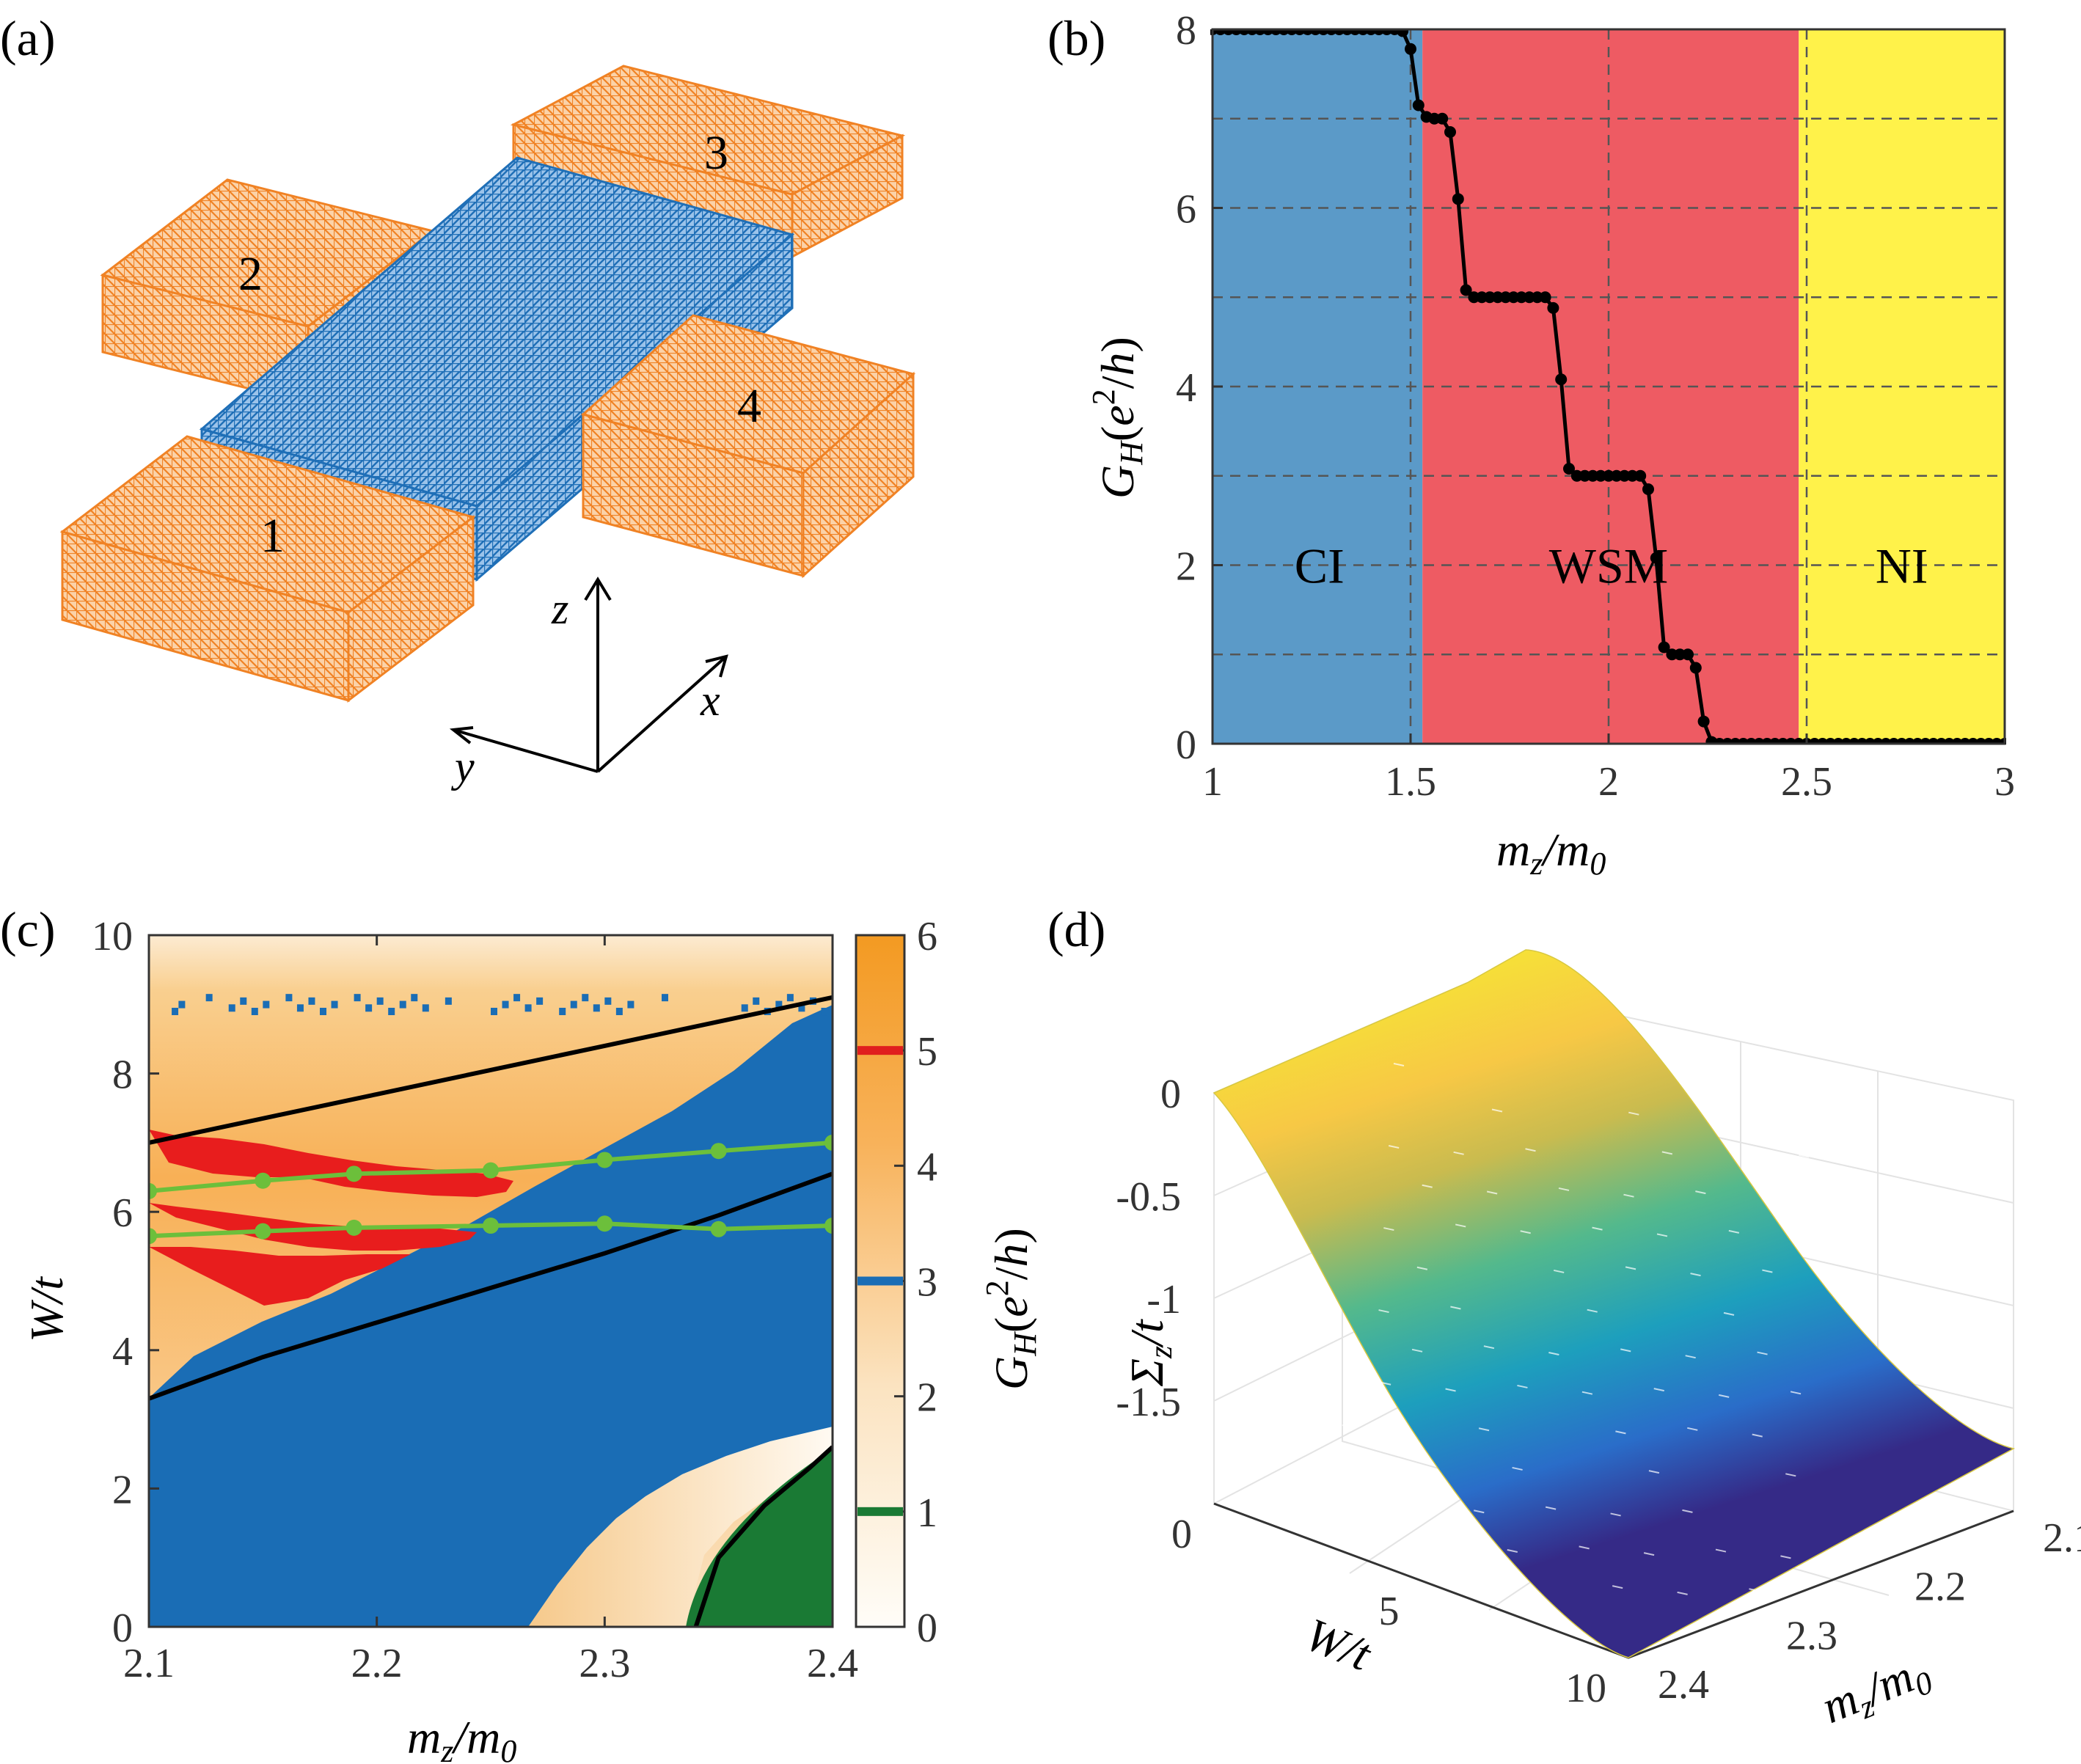  What do you see at coordinates (749, 406) in the screenshot?
I see `lead-4-label: 4` at bounding box center [749, 406].